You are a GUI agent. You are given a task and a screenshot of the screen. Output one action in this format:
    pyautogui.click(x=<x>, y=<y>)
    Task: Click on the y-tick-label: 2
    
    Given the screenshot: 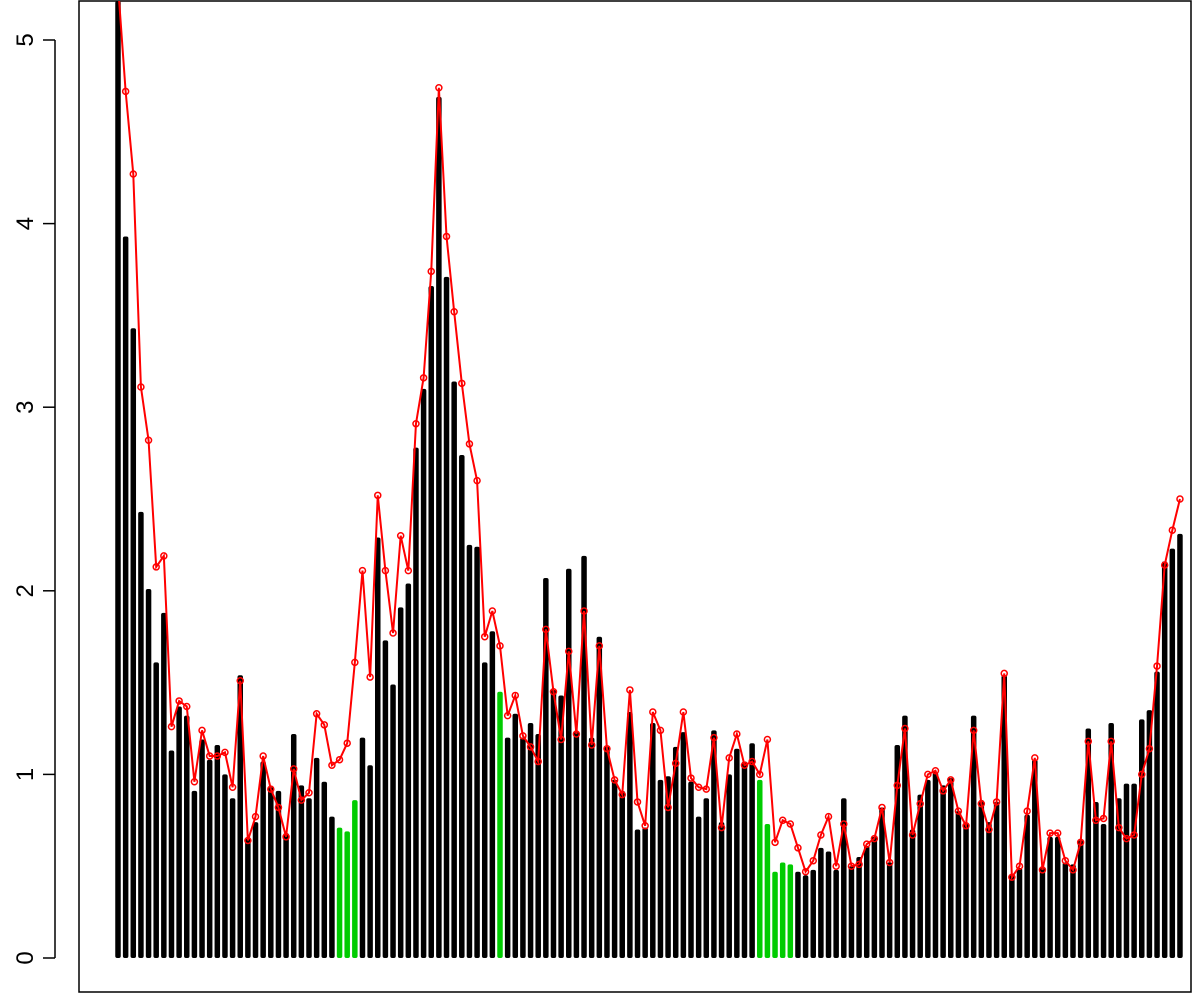 What is the action you would take?
    pyautogui.click(x=25, y=590)
    